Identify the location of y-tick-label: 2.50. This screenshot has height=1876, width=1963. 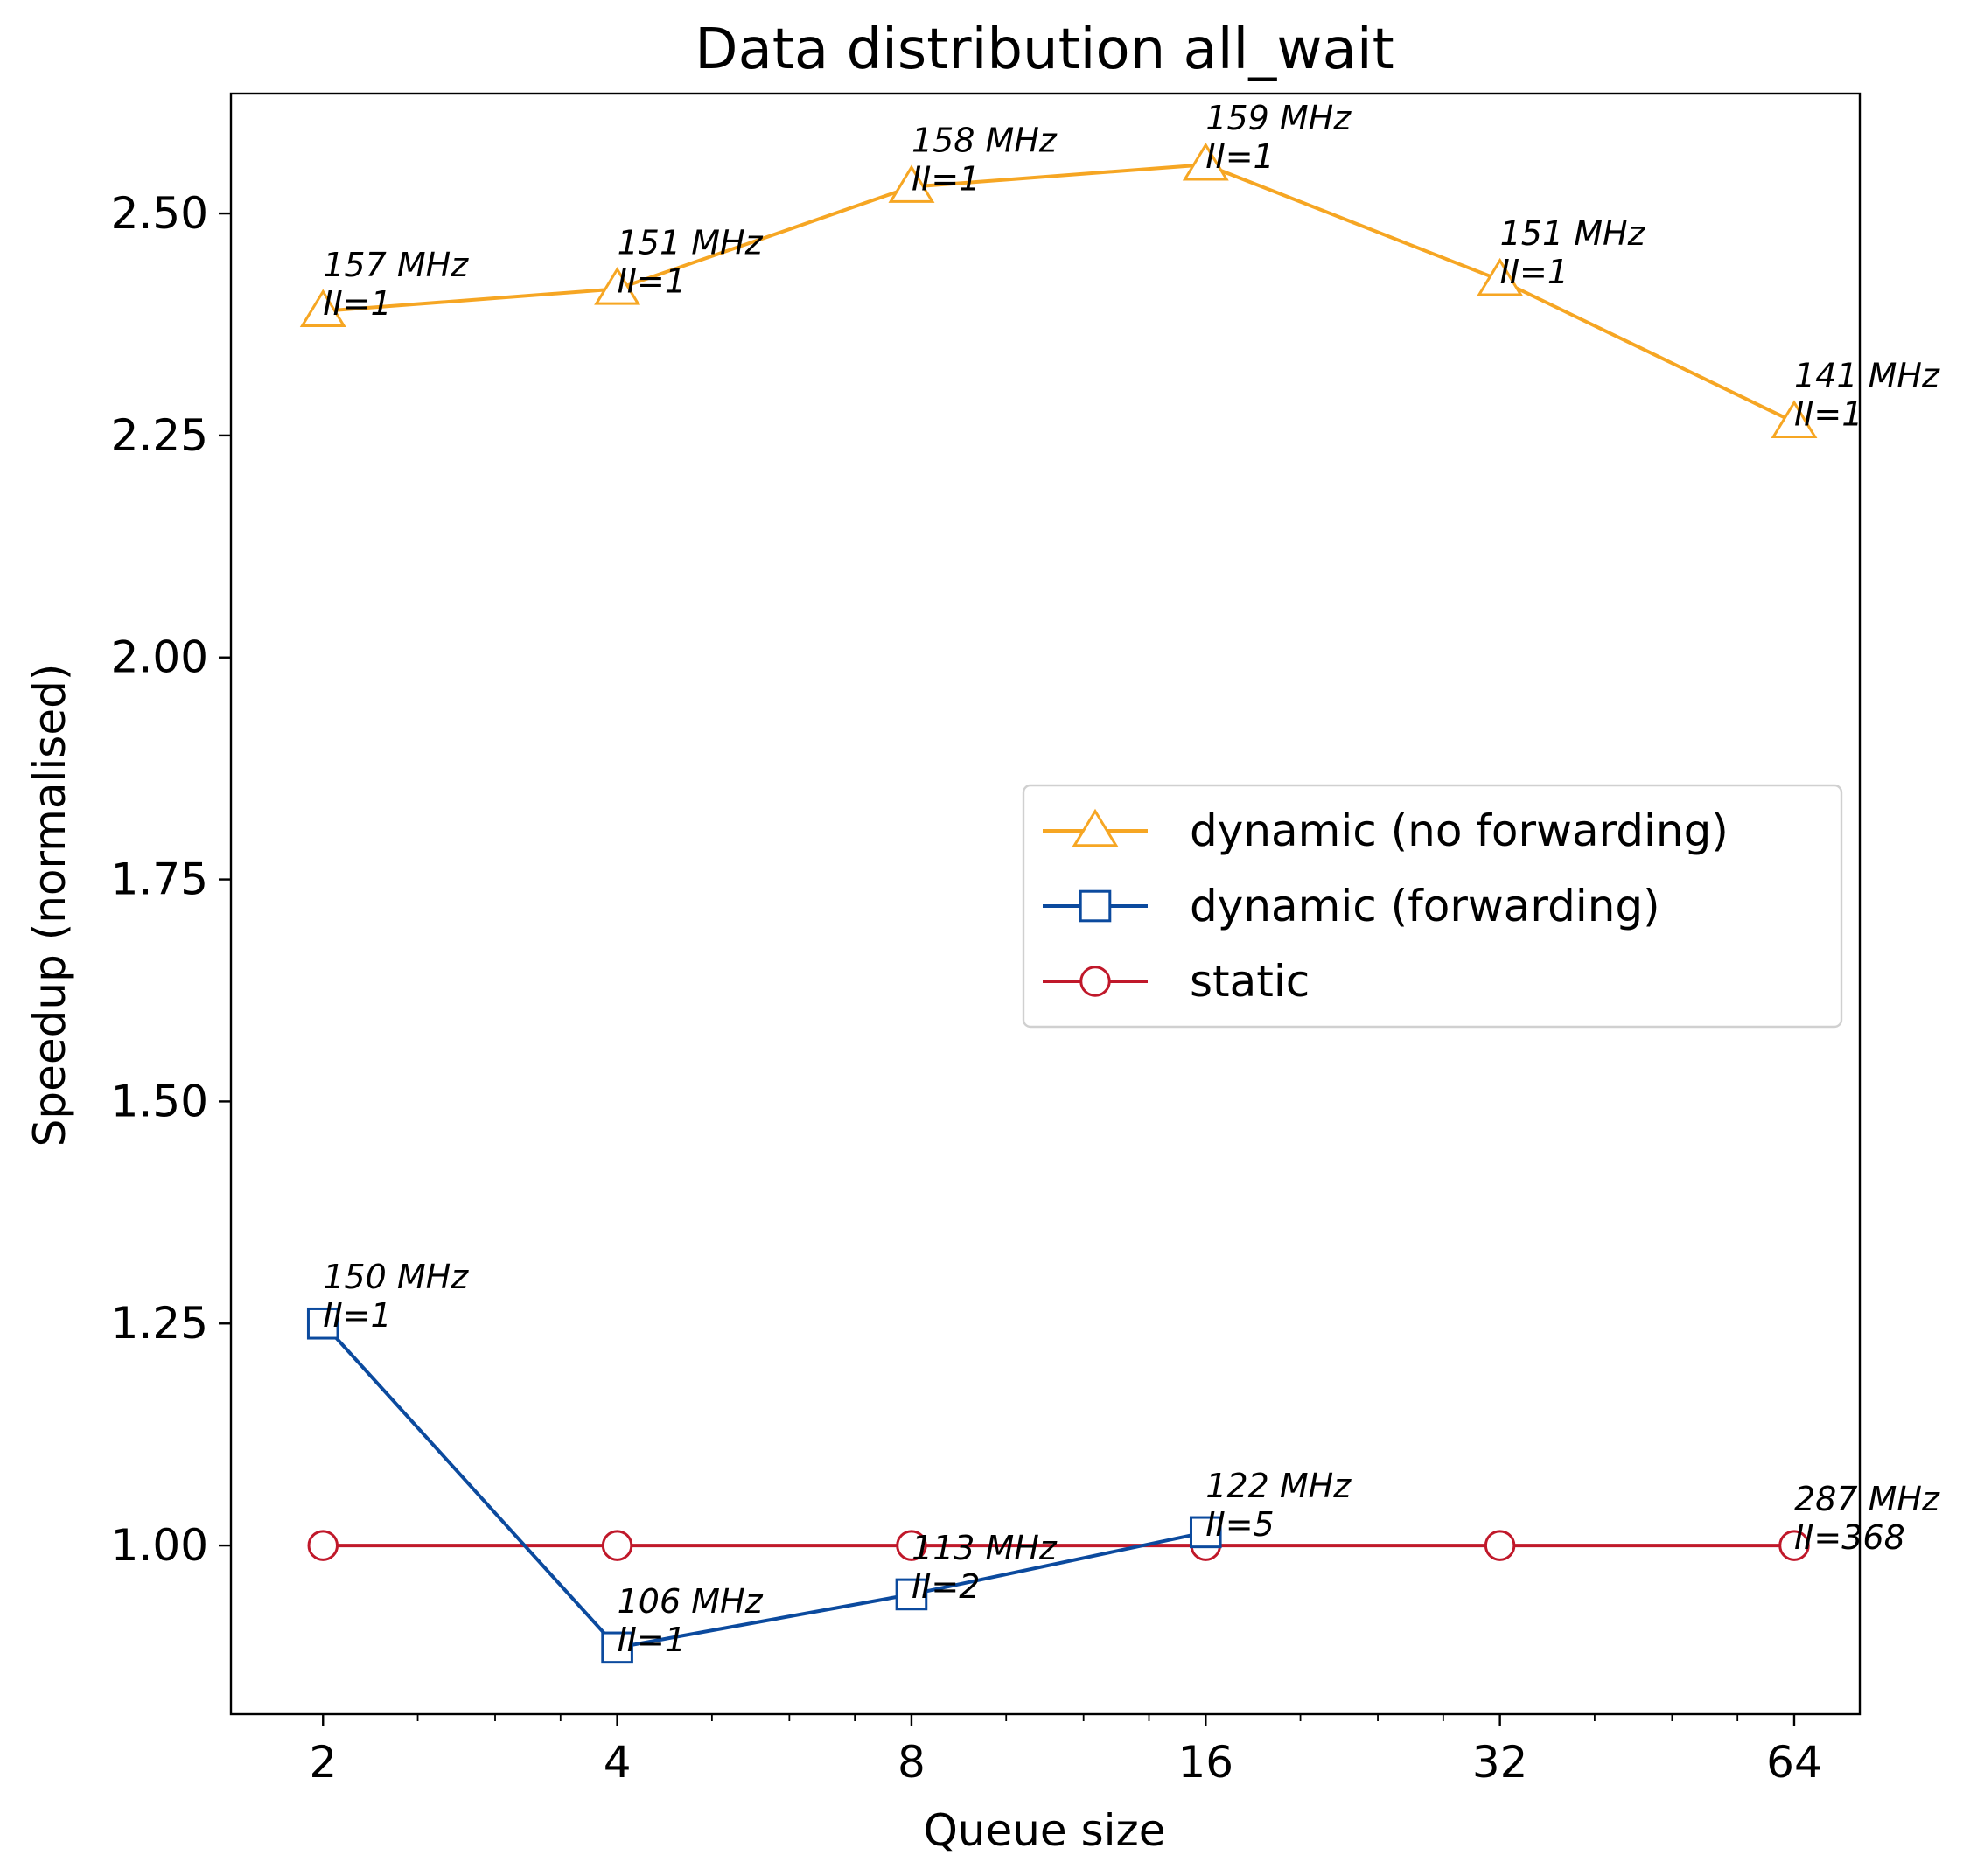
(159, 213).